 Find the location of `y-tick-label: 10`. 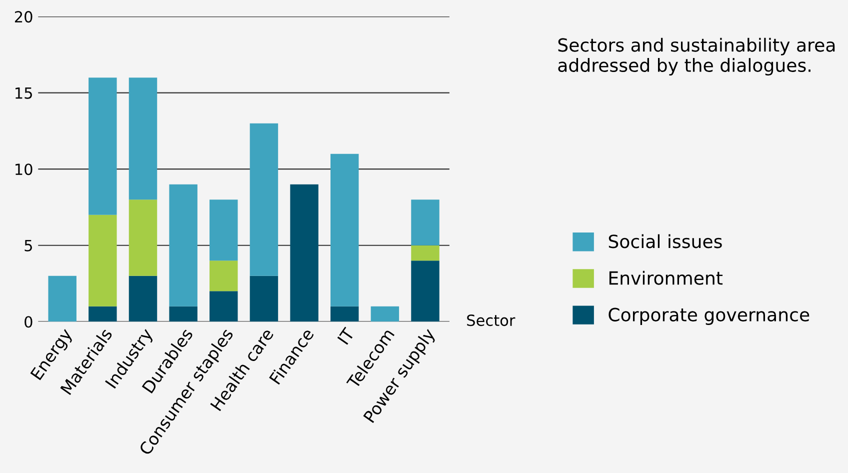

y-tick-label: 10 is located at coordinates (24, 170).